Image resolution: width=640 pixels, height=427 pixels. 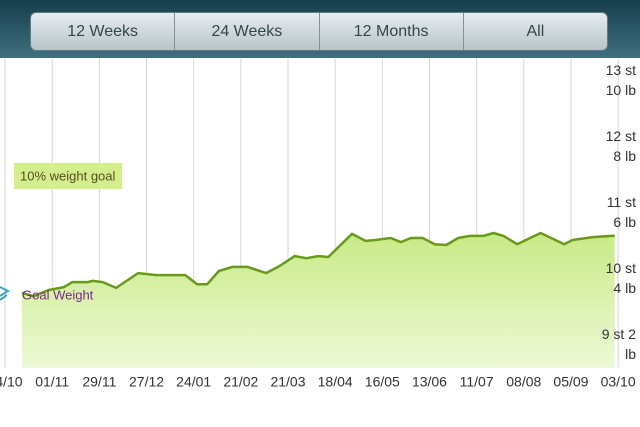 I want to click on x-tick-label: 18/04, so click(x=335, y=382).